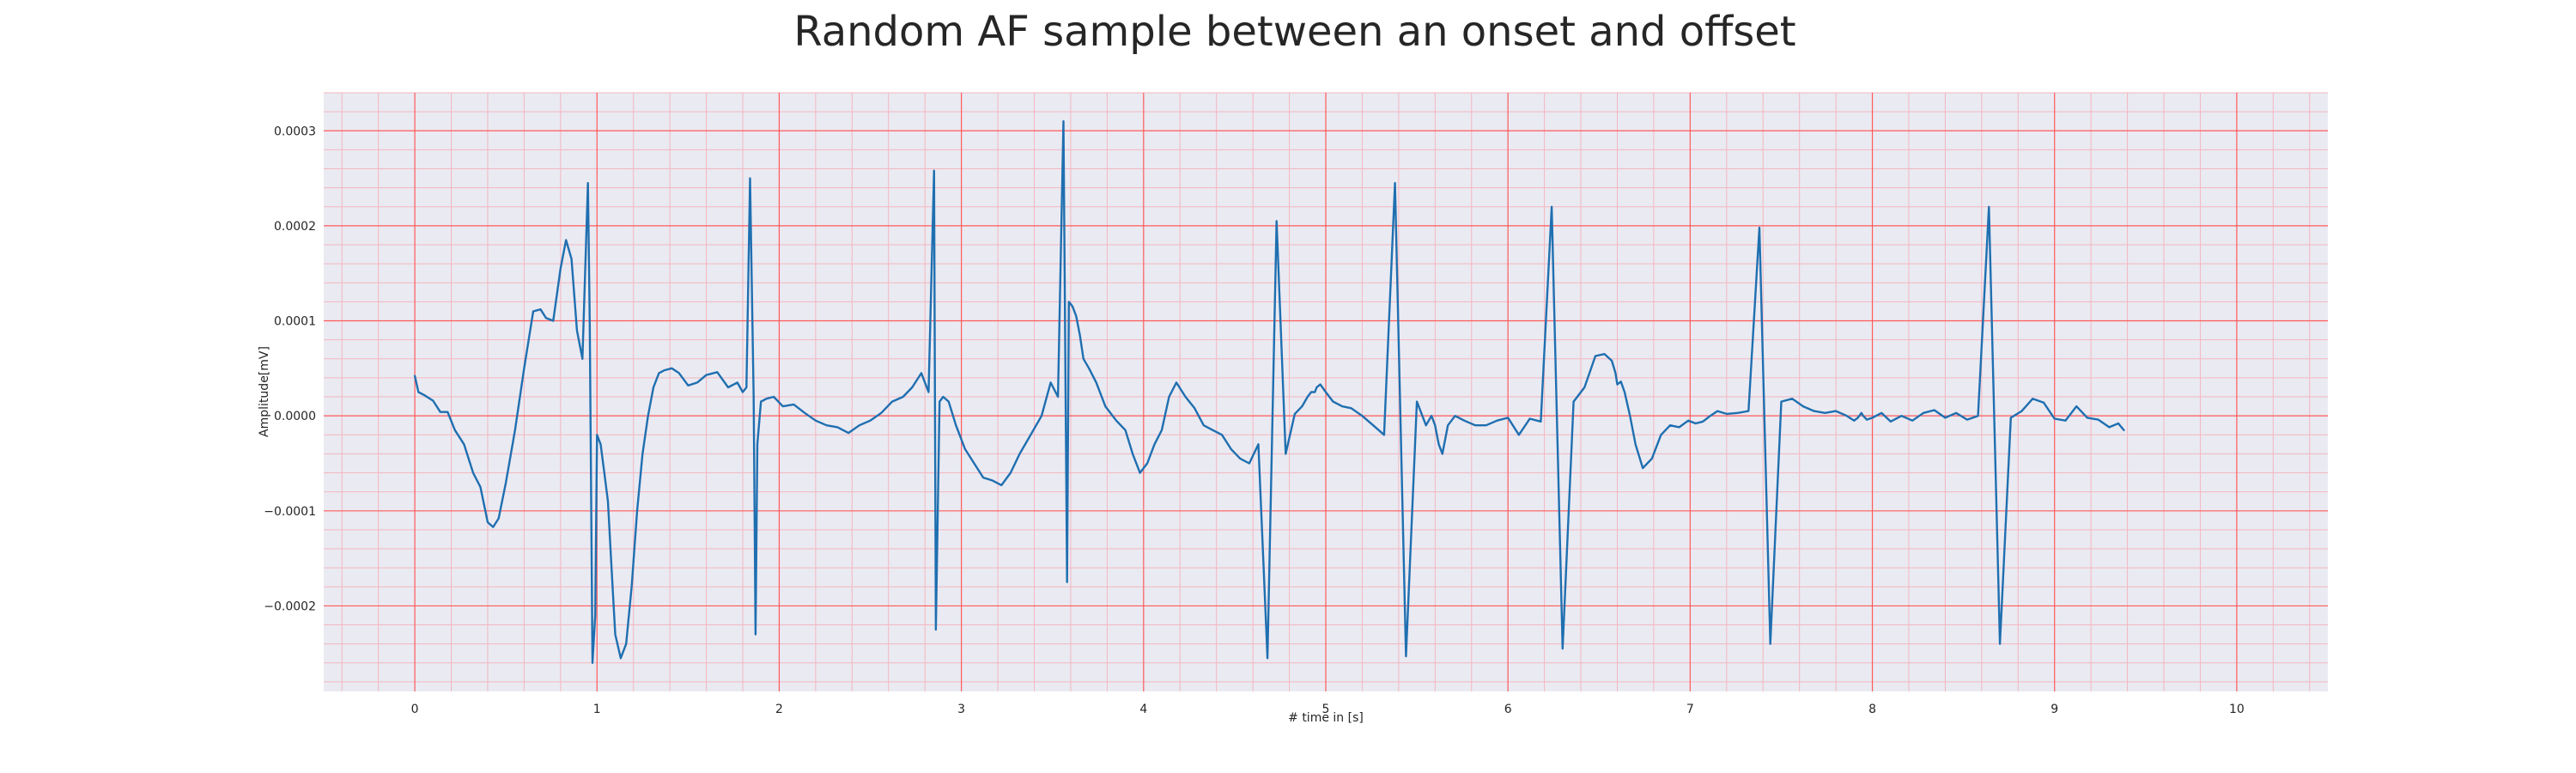 This screenshot has height=773, width=2576. I want to click on x-tick-label: 4, so click(1143, 709).